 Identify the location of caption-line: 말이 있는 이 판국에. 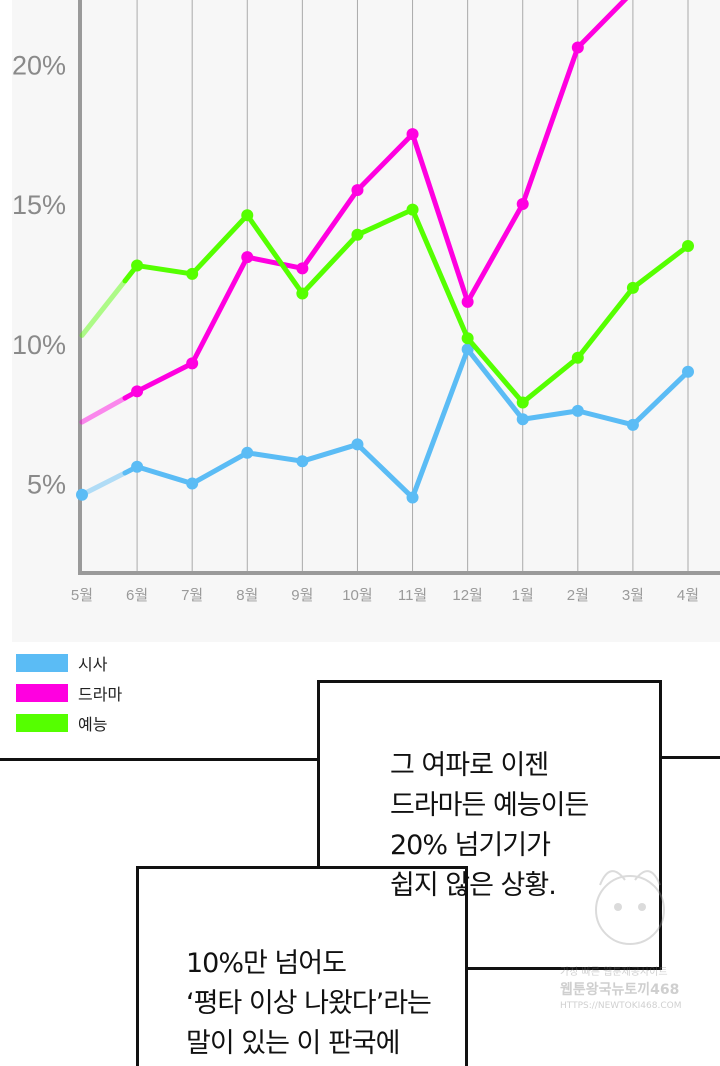
(293, 1043).